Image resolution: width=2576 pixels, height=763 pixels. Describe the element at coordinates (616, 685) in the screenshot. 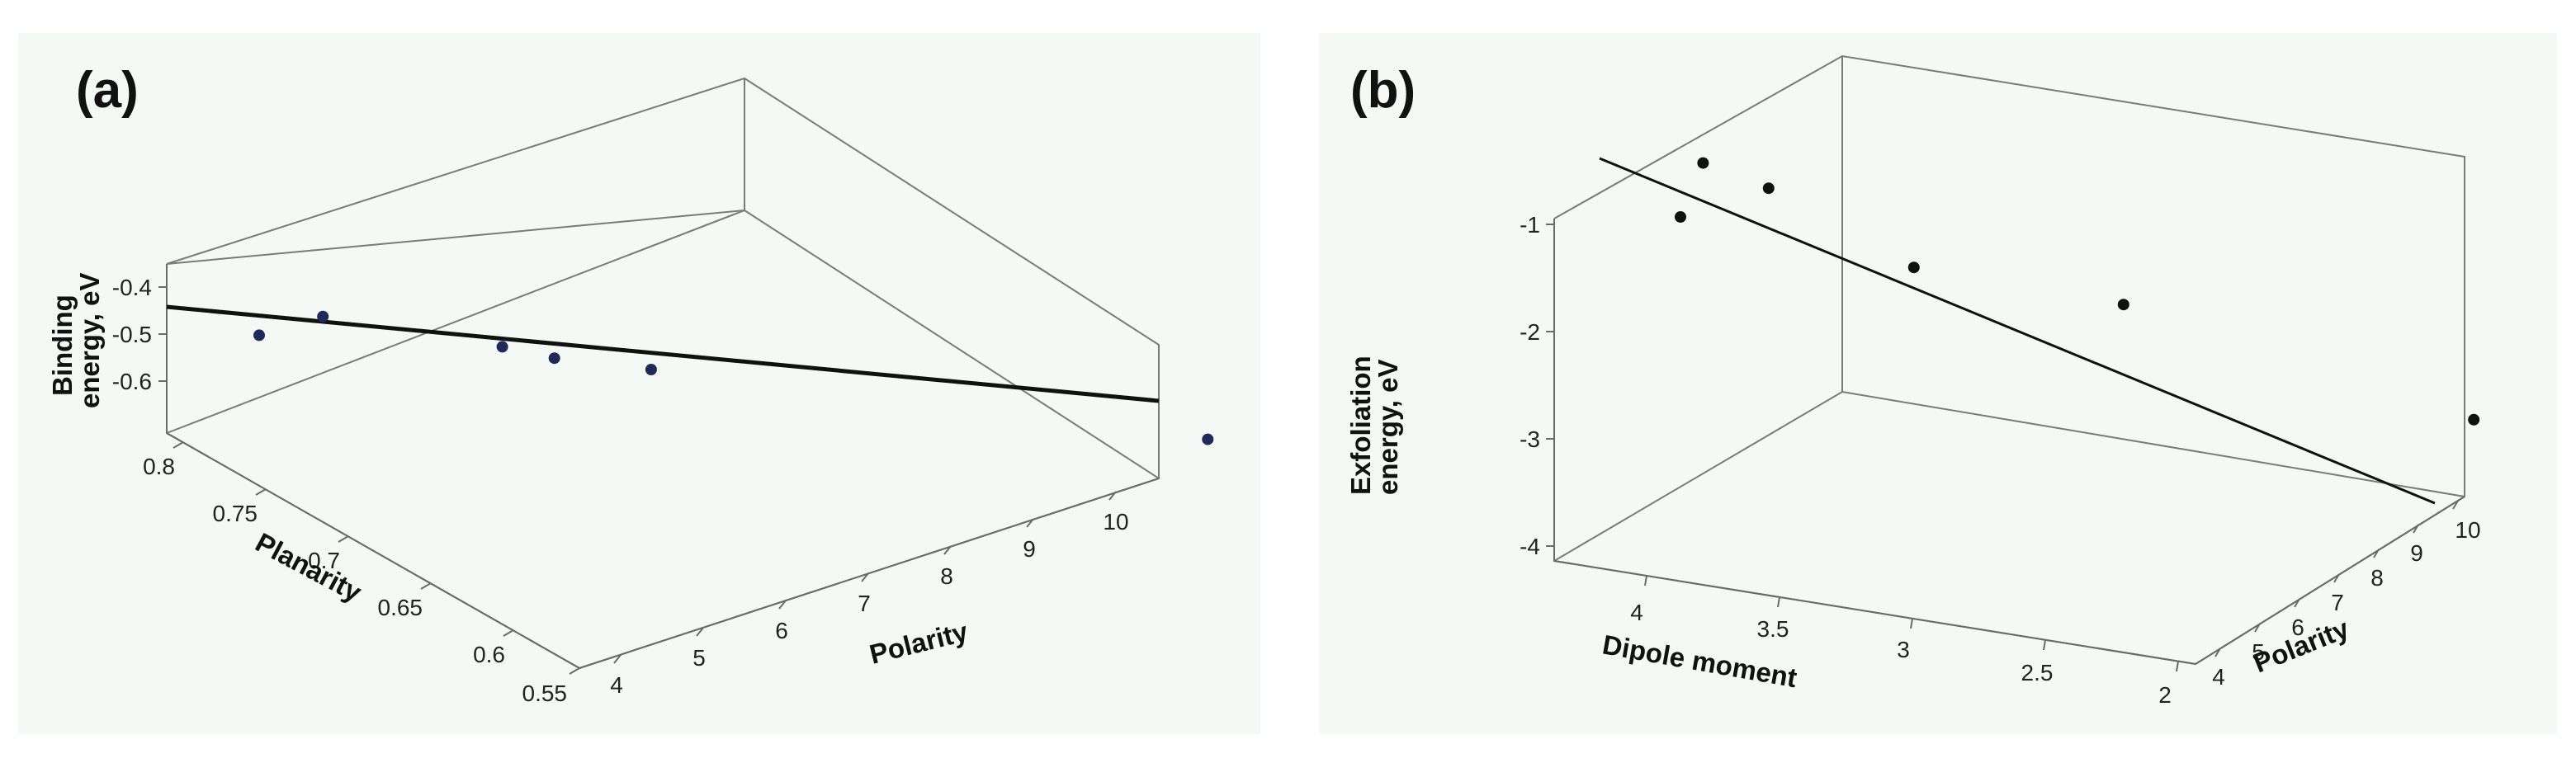

I see `polarity-tick-label: 4` at that location.